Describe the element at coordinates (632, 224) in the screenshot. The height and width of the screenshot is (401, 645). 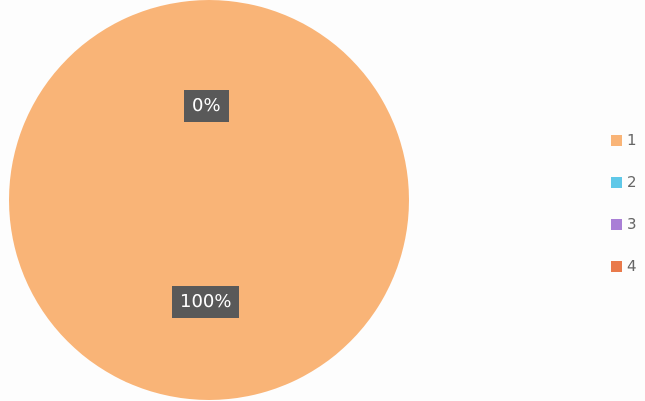
I see `legend-label-3: 3` at that location.